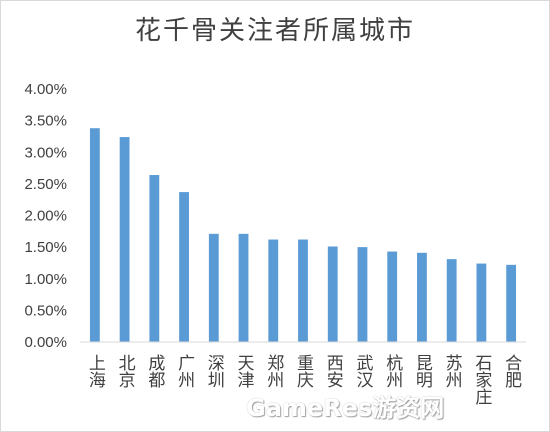 This screenshot has width=550, height=432. Describe the element at coordinates (481, 379) in the screenshot. I see `x-category-label: 石家庄` at that location.